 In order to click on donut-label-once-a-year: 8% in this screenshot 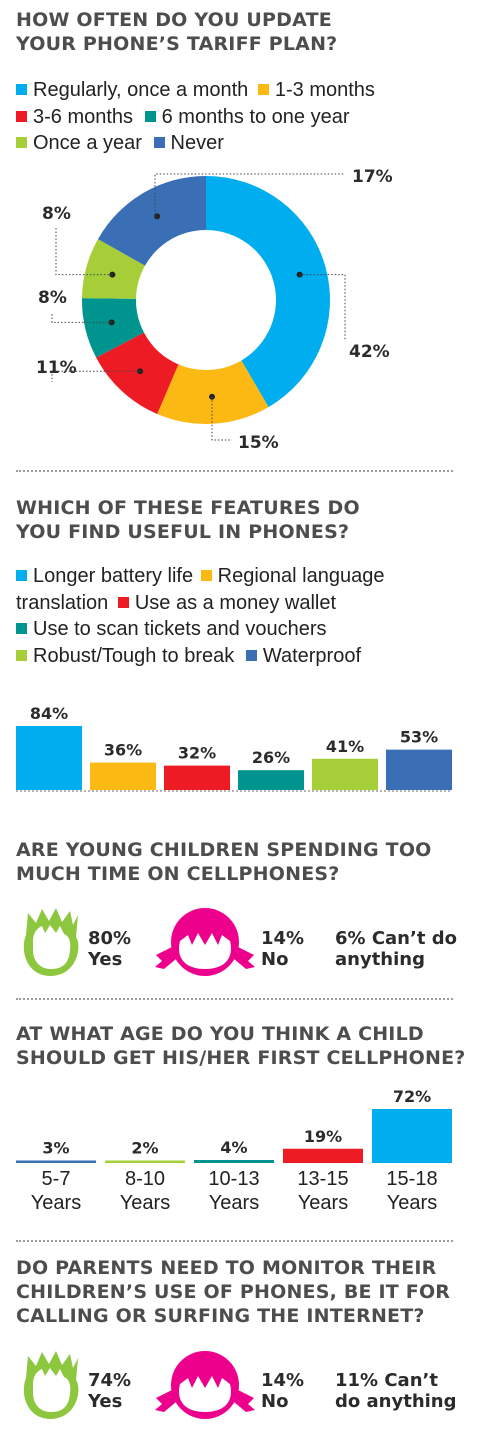, I will do `click(56, 214)`.